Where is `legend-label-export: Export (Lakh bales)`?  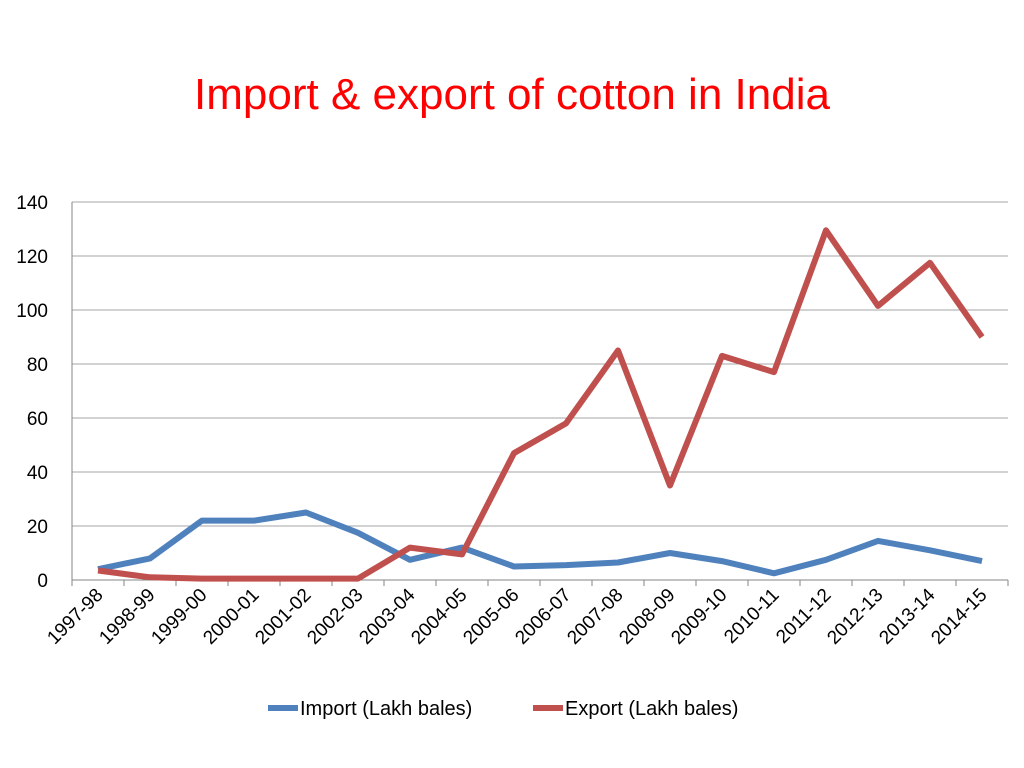 legend-label-export: Export (Lakh bales) is located at coordinates (651, 709).